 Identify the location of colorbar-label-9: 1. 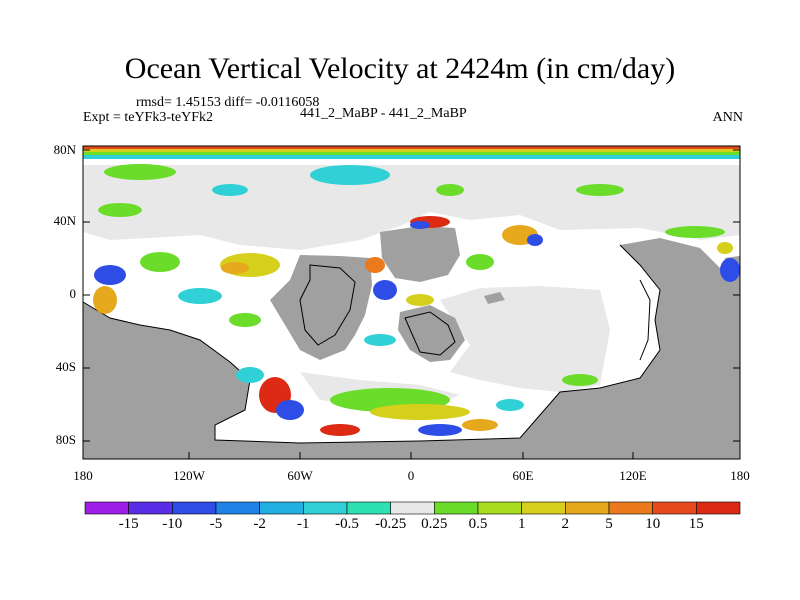
(521, 524).